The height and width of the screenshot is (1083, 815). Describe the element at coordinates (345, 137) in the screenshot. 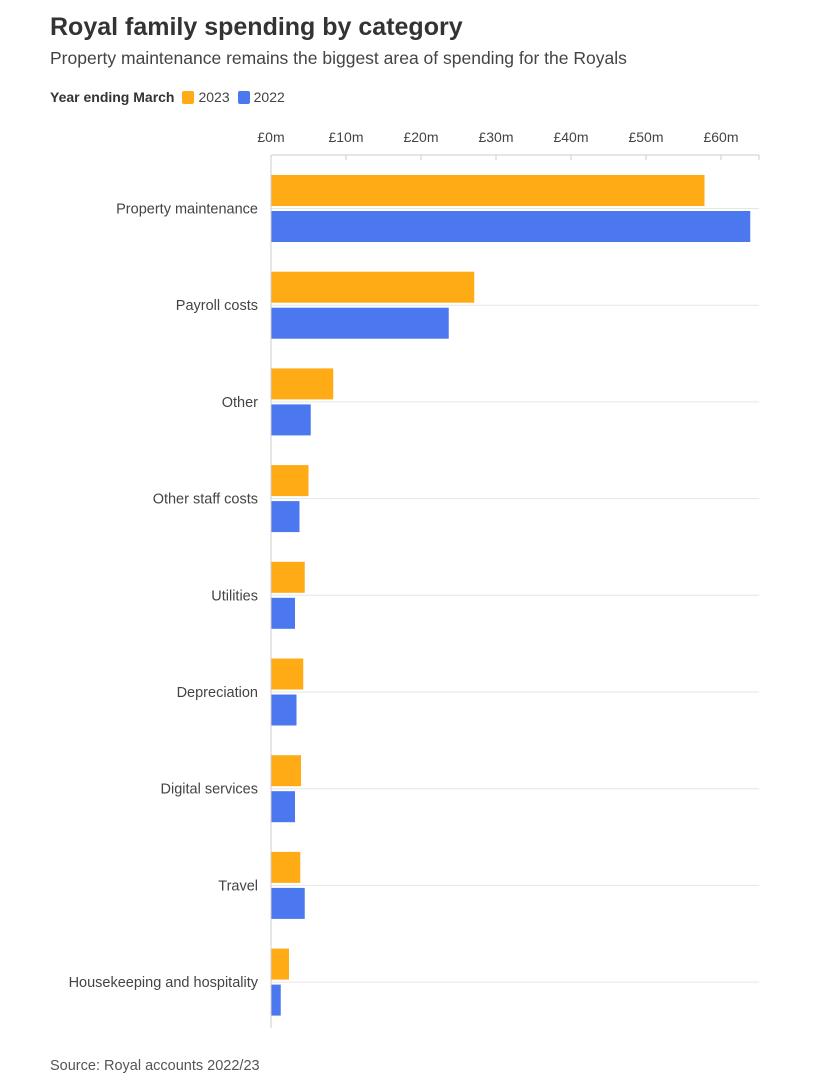

I see `x-tick-label: £10m` at that location.